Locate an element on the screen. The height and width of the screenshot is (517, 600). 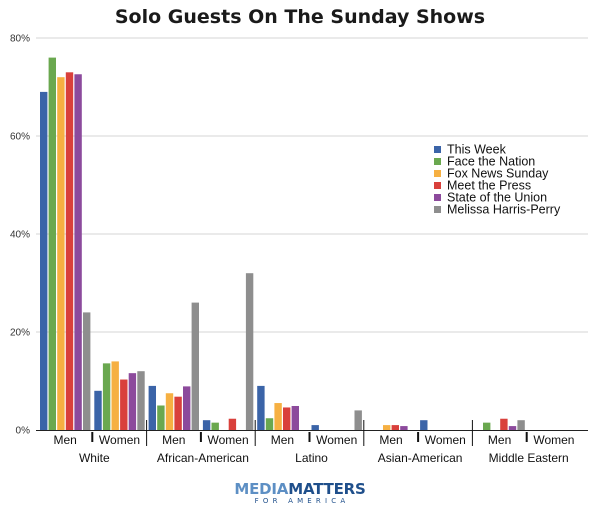
media-matters-logo: MEDIAMATTERS FOR AMERICA is located at coordinates (300, 493).